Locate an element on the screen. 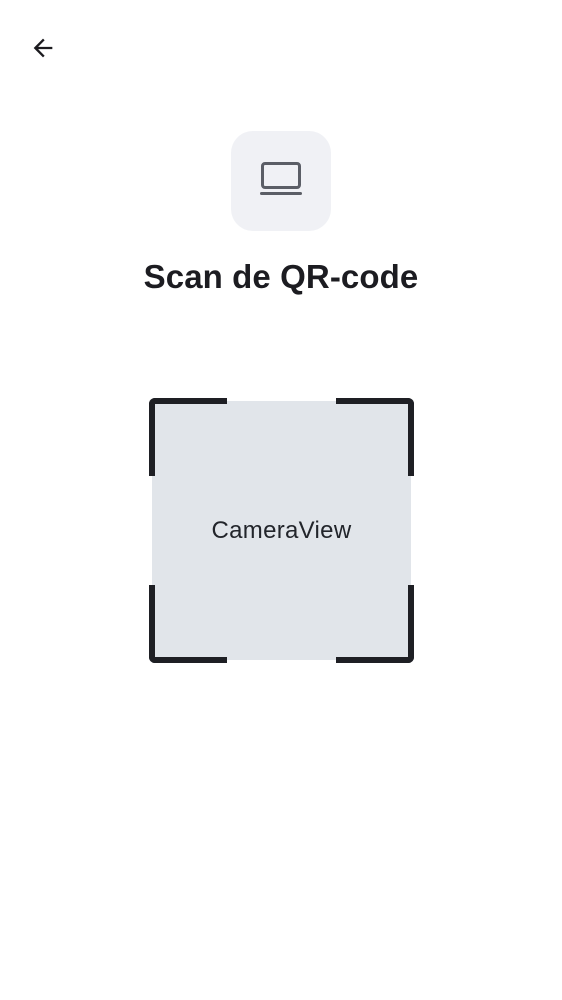 Image resolution: width=562 pixels, height=1000 pixels. device-tile is located at coordinates (281, 181).